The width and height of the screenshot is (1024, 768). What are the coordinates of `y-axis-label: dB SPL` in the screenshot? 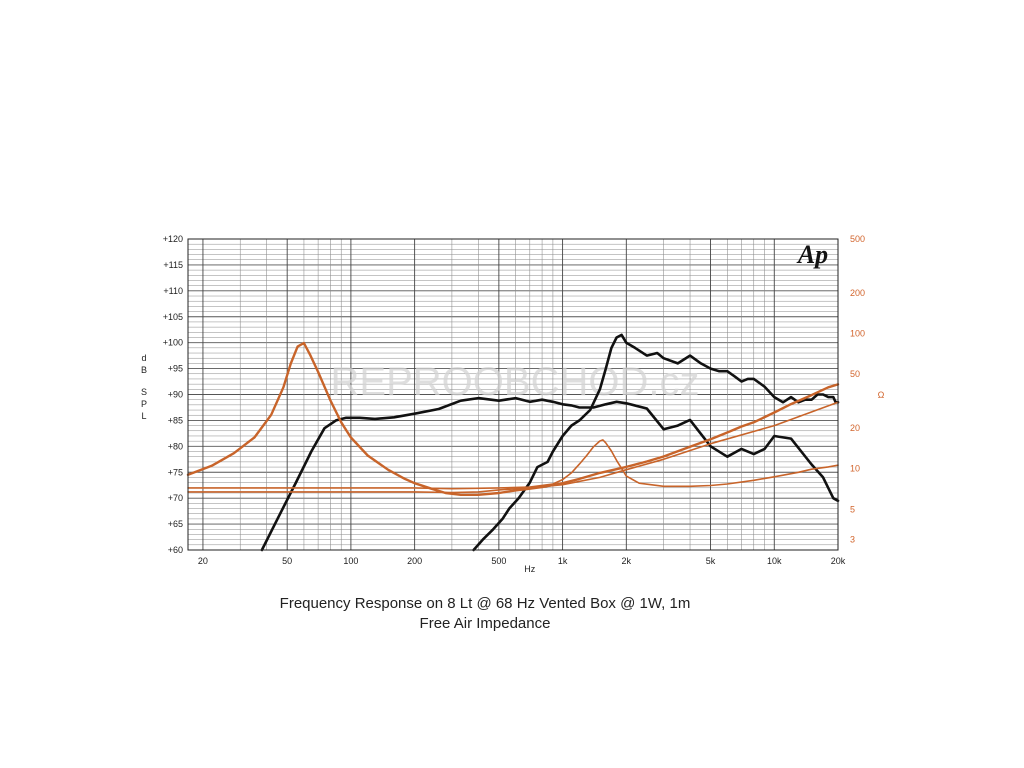 It's located at (144, 387).